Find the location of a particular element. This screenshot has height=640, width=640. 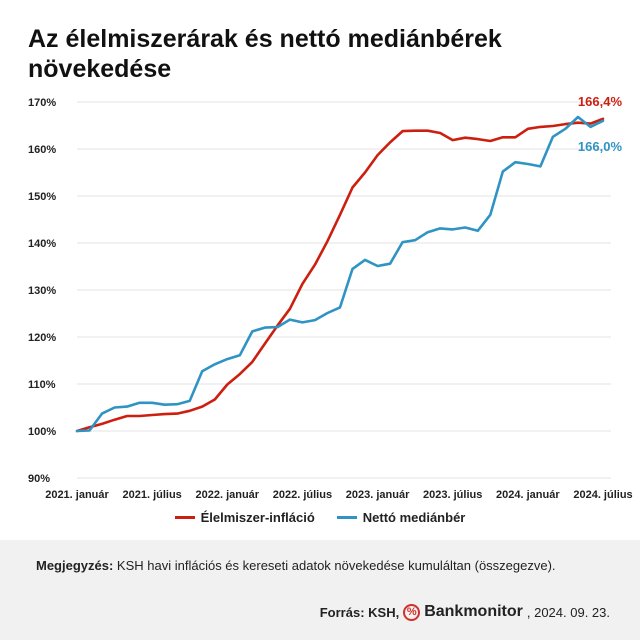

source-date: , 2024. 09. 23. is located at coordinates (568, 612).